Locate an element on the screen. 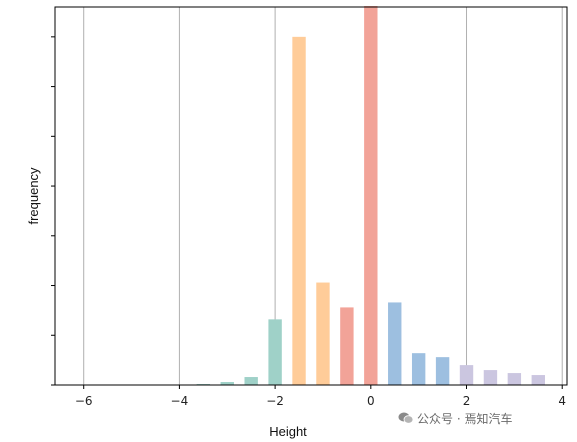 The image size is (577, 442). x-tick-label: 0 is located at coordinates (371, 401).